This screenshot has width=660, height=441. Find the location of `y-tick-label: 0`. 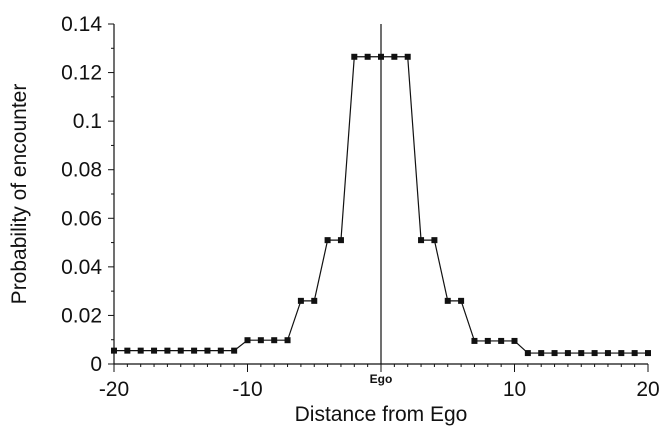

y-tick-label: 0 is located at coordinates (96, 364).